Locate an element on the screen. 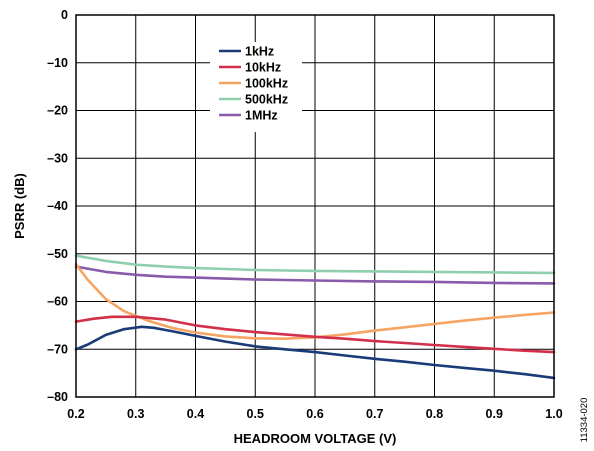  y-tick-labels: 0 –10 –20 –30 –40 –50 –60 –70 –80 is located at coordinates (57, 206).